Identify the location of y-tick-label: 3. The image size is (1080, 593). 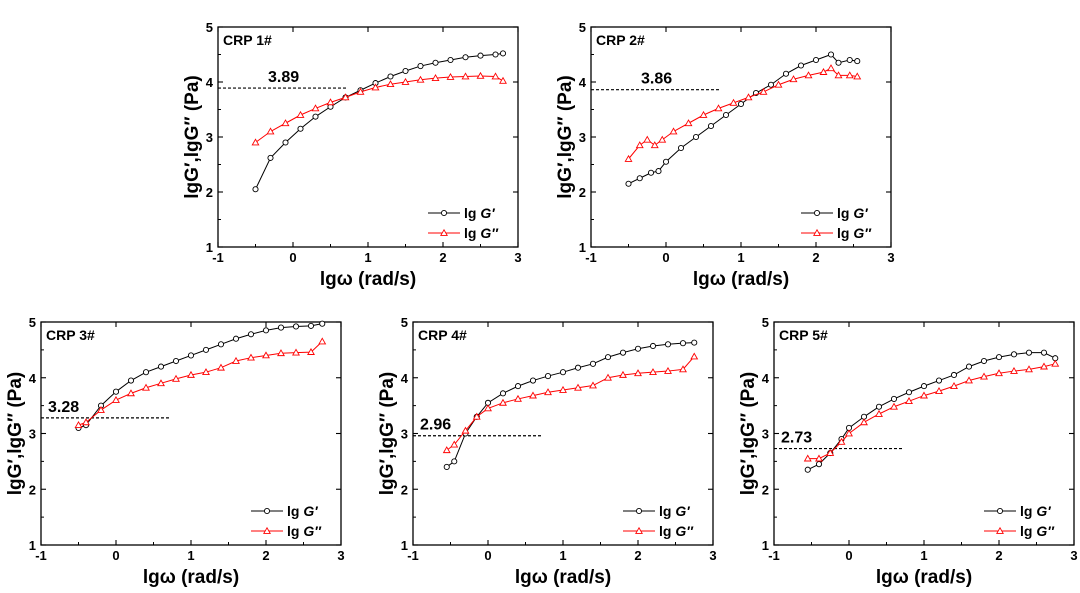
(209, 137).